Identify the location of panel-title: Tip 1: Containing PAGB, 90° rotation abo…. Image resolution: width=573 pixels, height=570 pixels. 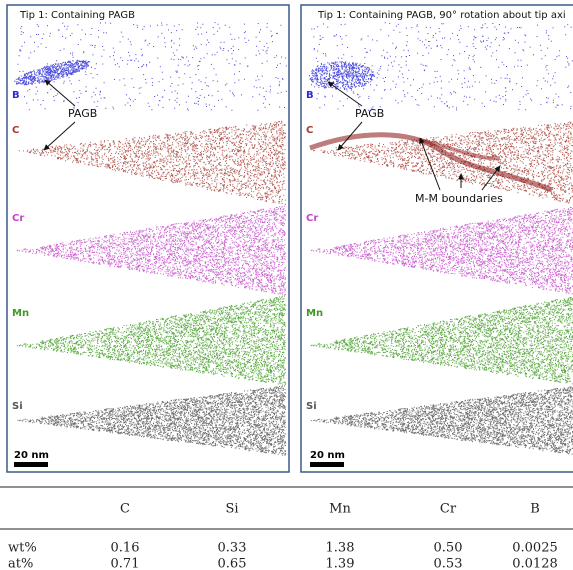
(441, 15).